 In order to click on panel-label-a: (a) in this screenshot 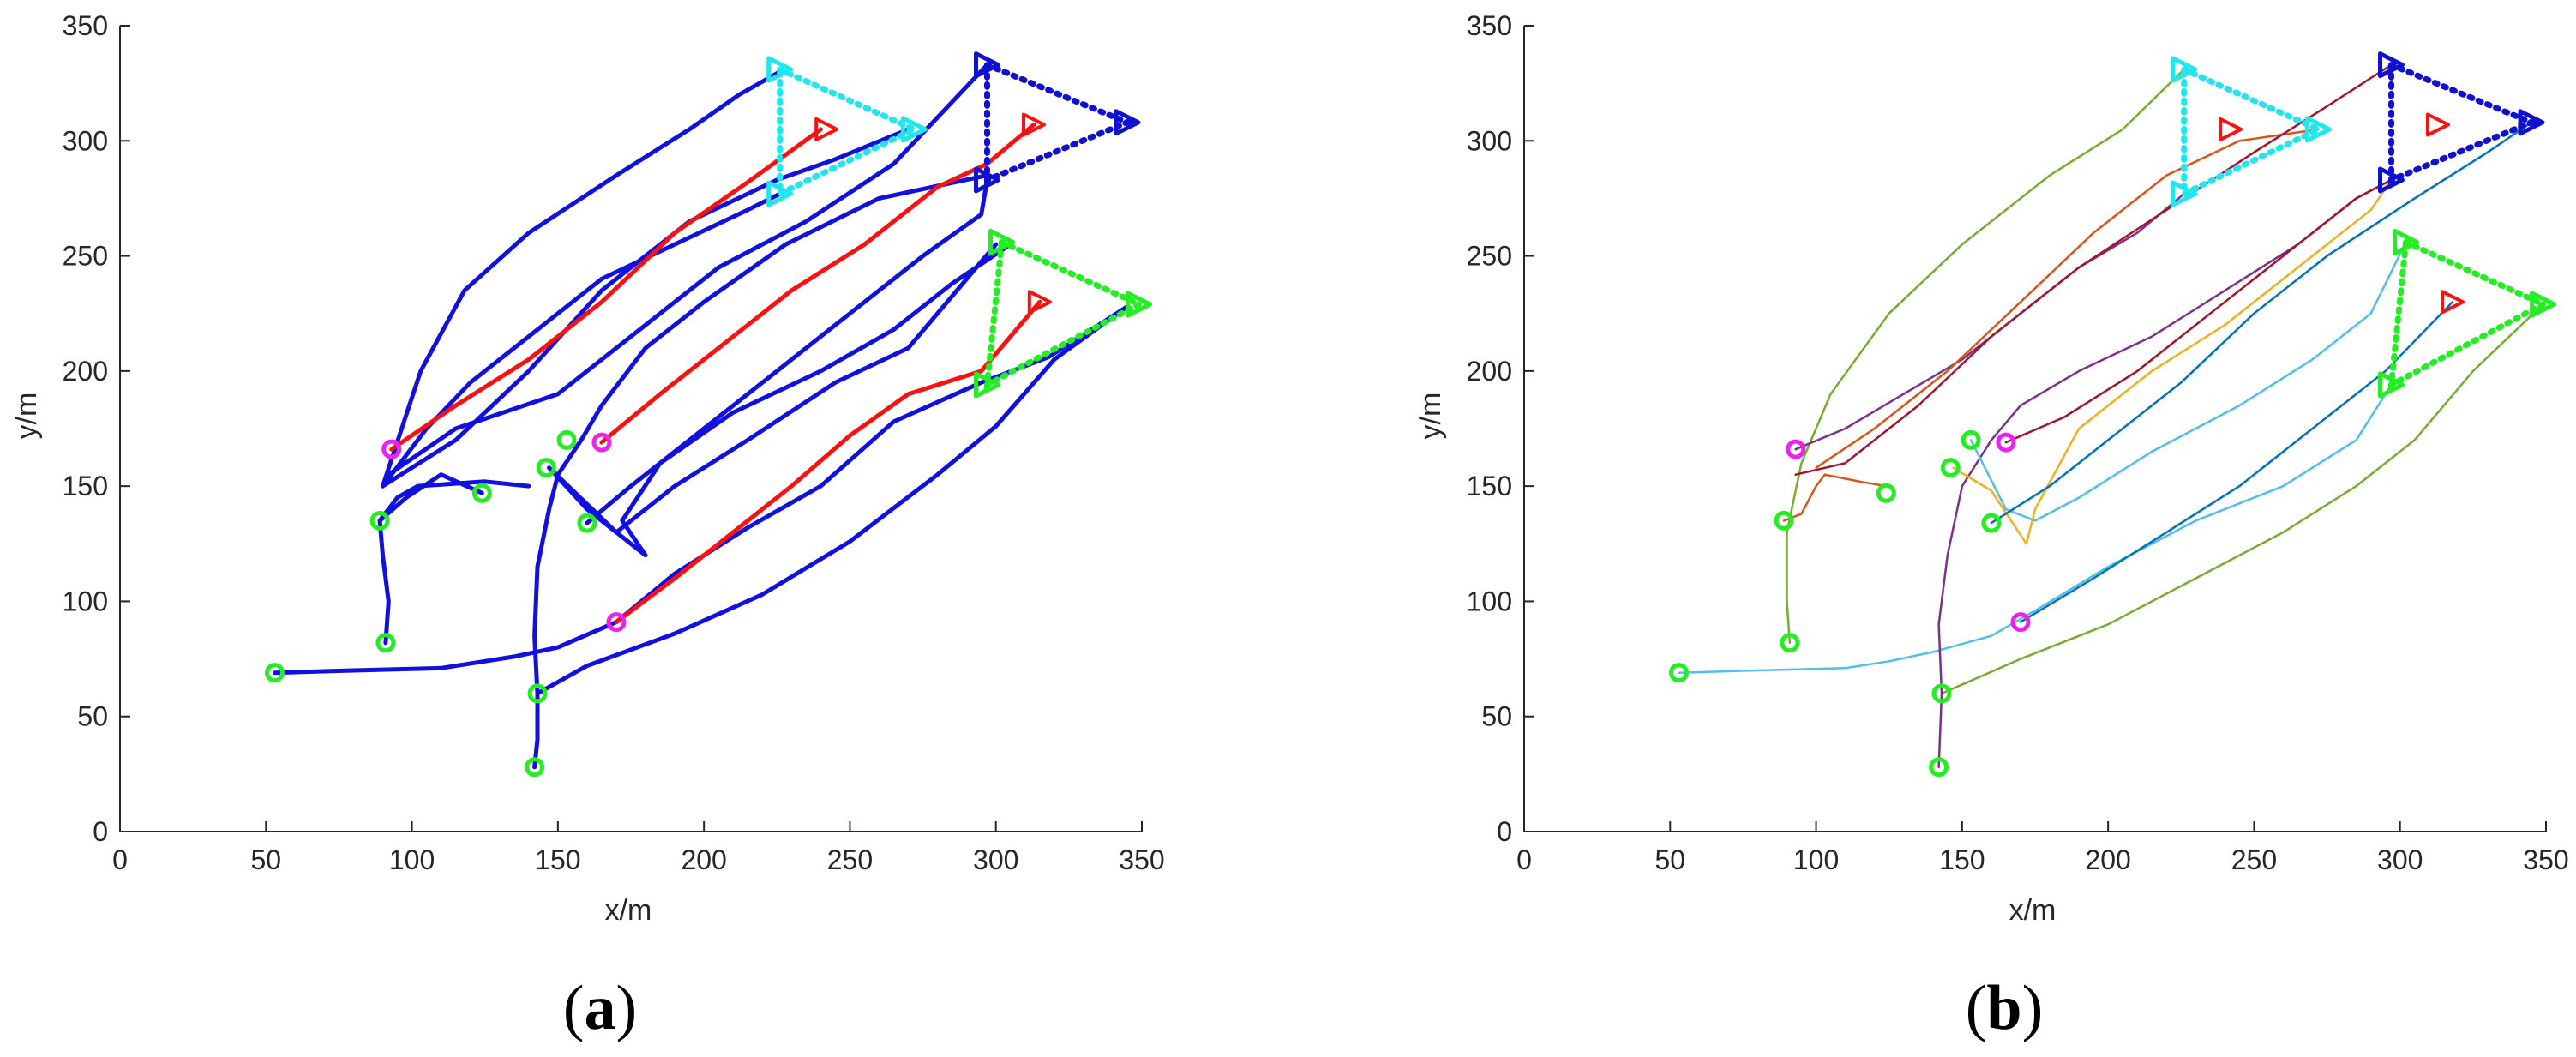, I will do `click(600, 1008)`.